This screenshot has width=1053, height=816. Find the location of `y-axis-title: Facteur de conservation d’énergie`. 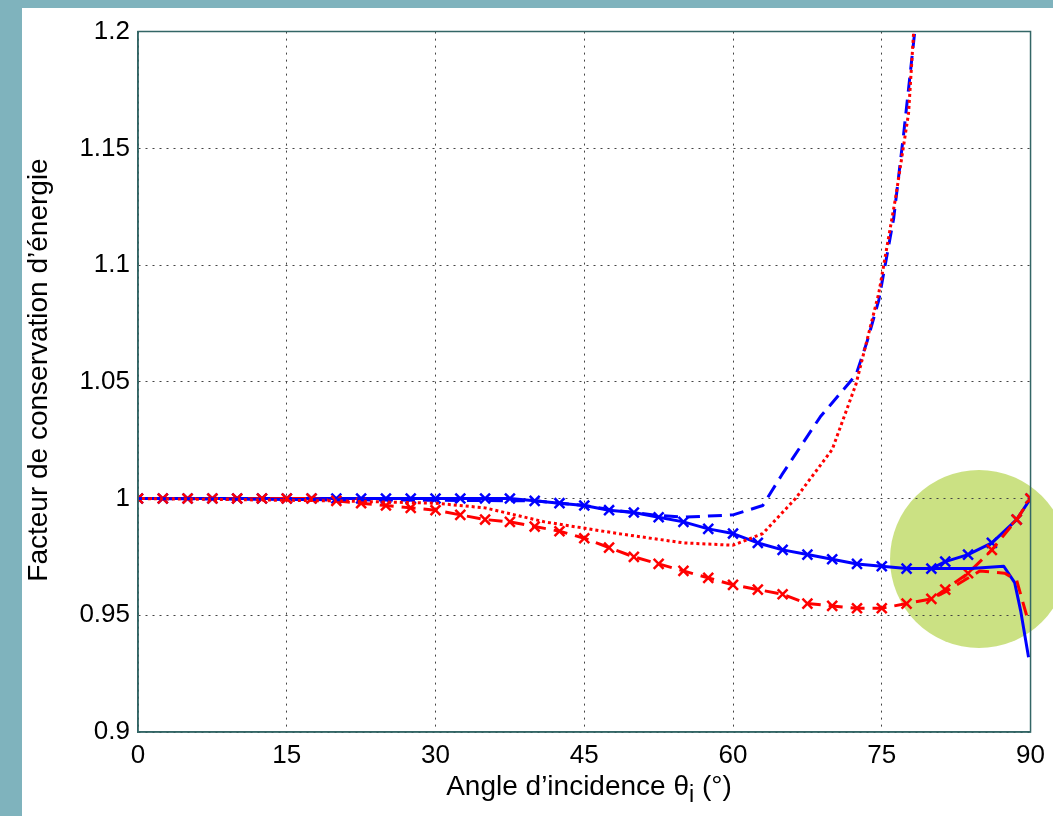

y-axis-title: Facteur de conservation d’énergie is located at coordinates (38, 370).